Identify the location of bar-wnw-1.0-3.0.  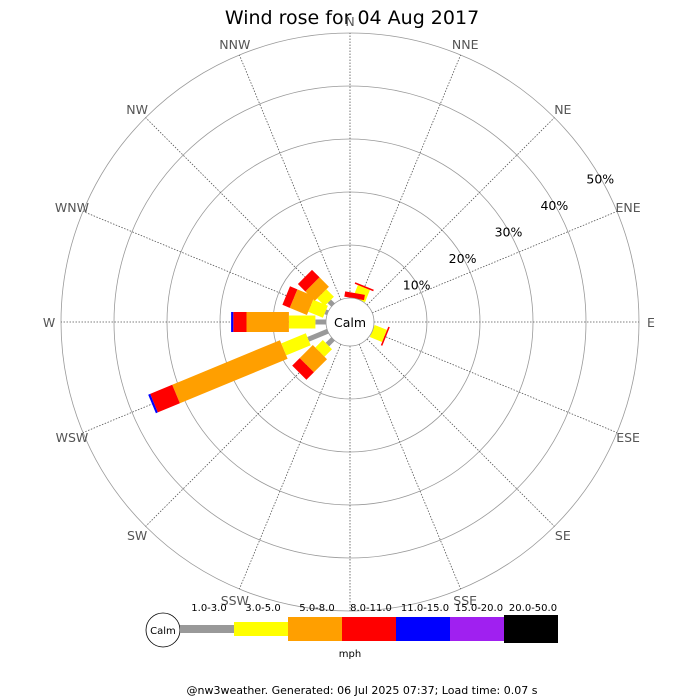
(326, 312).